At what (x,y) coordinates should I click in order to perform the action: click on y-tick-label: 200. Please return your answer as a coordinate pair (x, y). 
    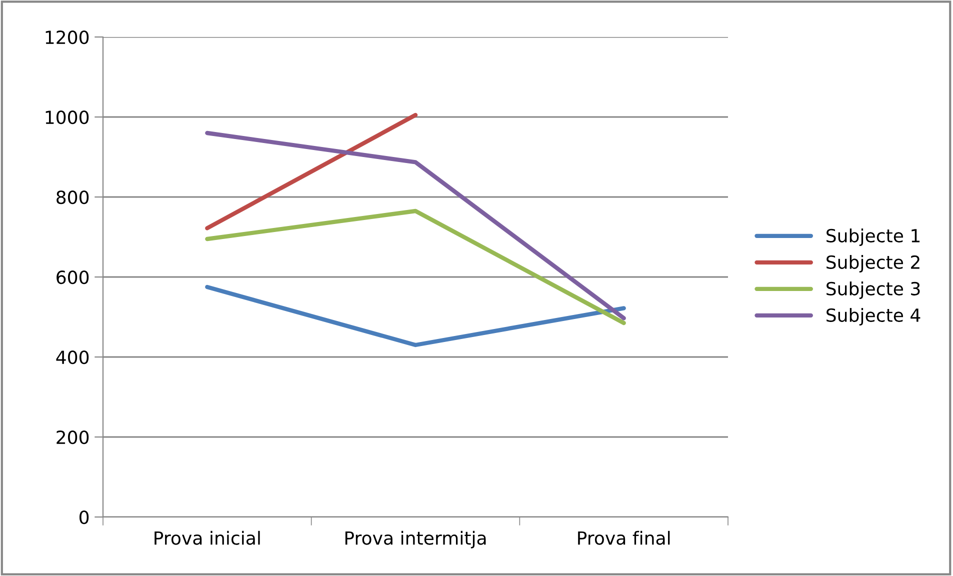
    Looking at the image, I should click on (72, 437).